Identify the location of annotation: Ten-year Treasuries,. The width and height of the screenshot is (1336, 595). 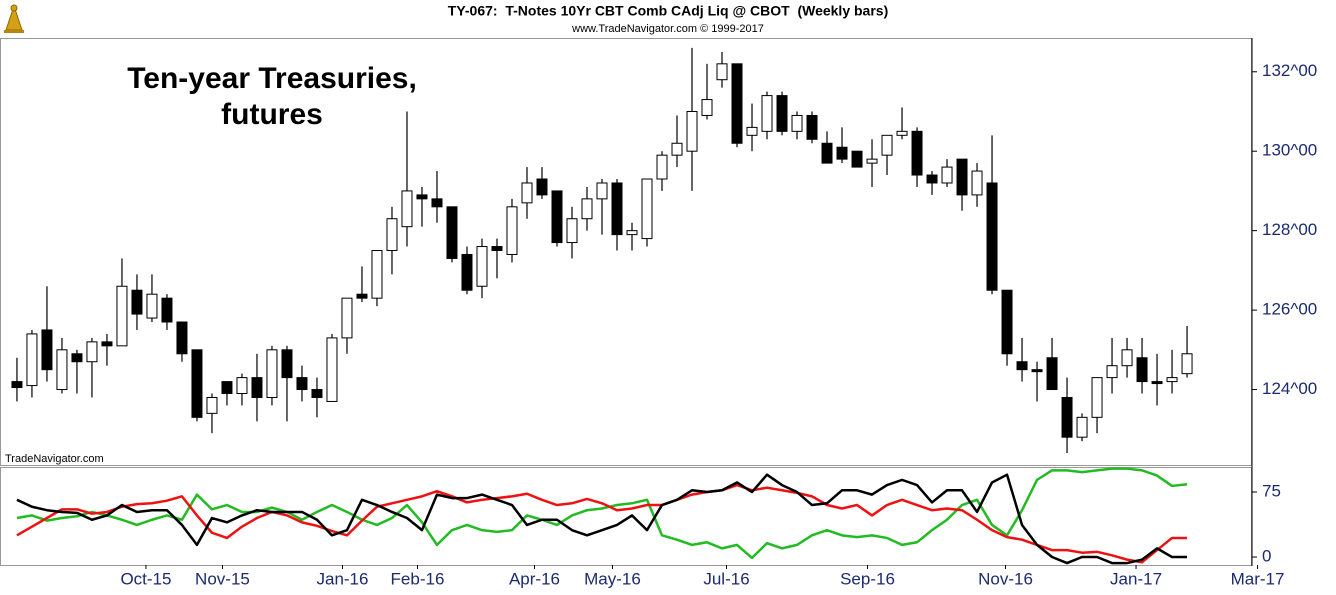
(272, 78).